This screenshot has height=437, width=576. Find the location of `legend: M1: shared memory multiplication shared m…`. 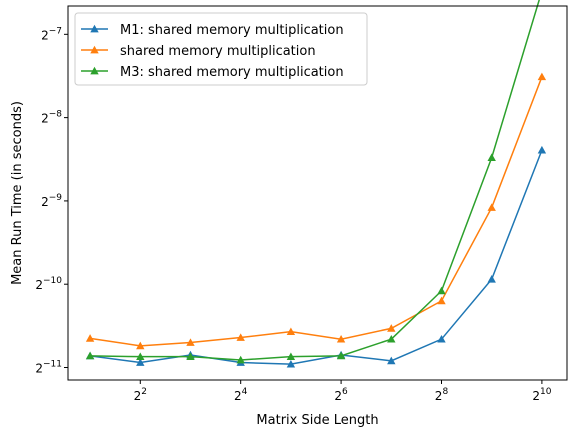

legend: M1: shared memory multiplication shared m… is located at coordinates (221, 49).